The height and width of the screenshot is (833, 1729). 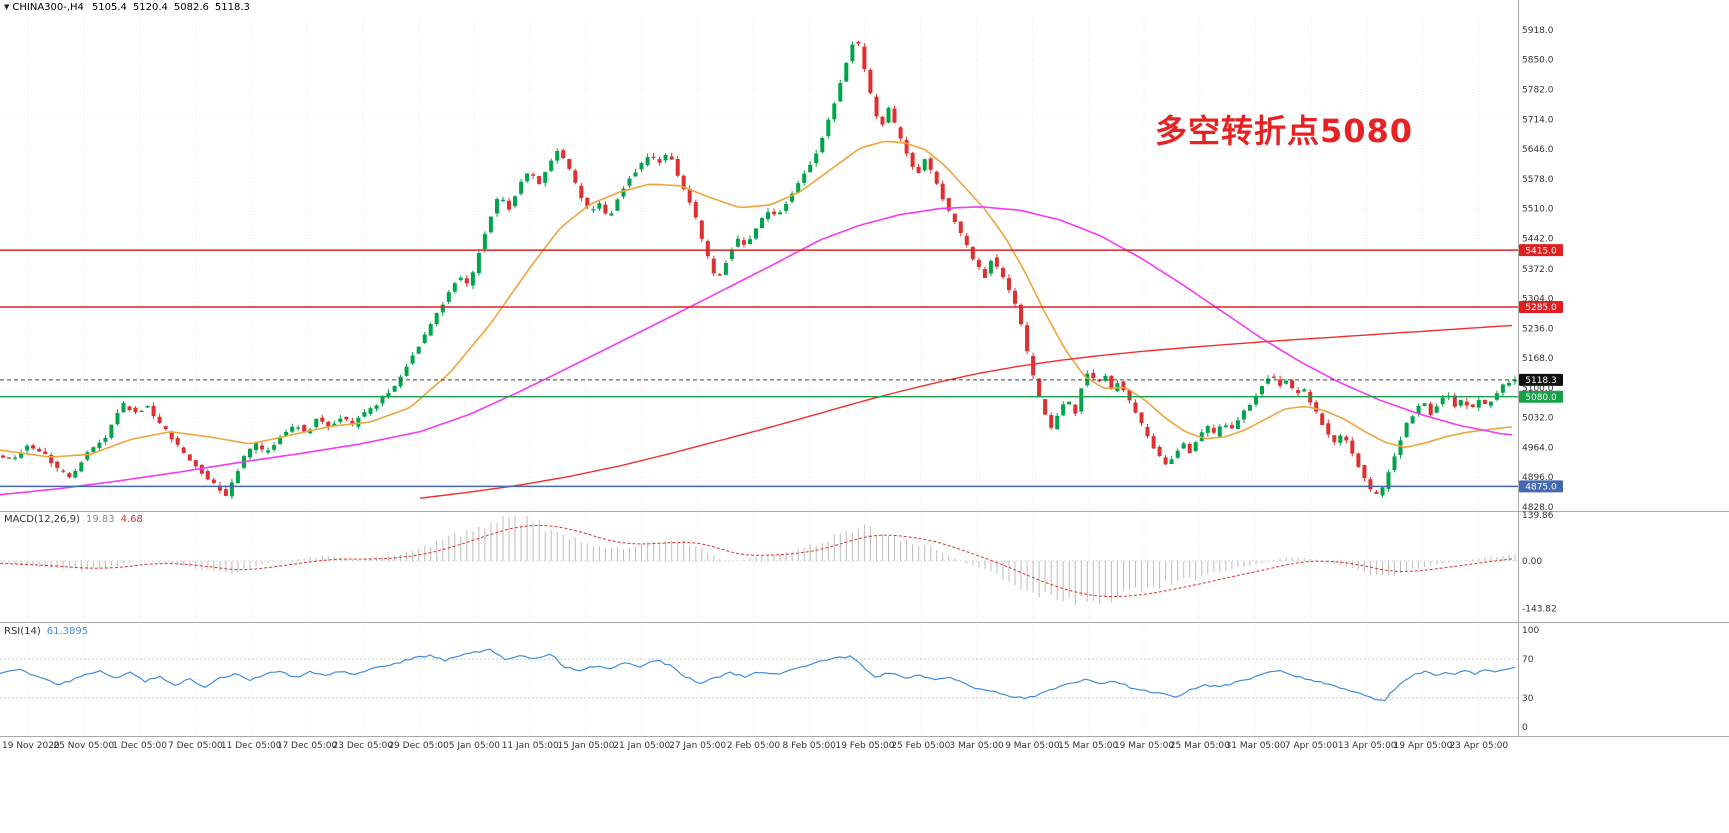 What do you see at coordinates (1088, 746) in the screenshot?
I see `svg-text: 15 Mar 05:00` at bounding box center [1088, 746].